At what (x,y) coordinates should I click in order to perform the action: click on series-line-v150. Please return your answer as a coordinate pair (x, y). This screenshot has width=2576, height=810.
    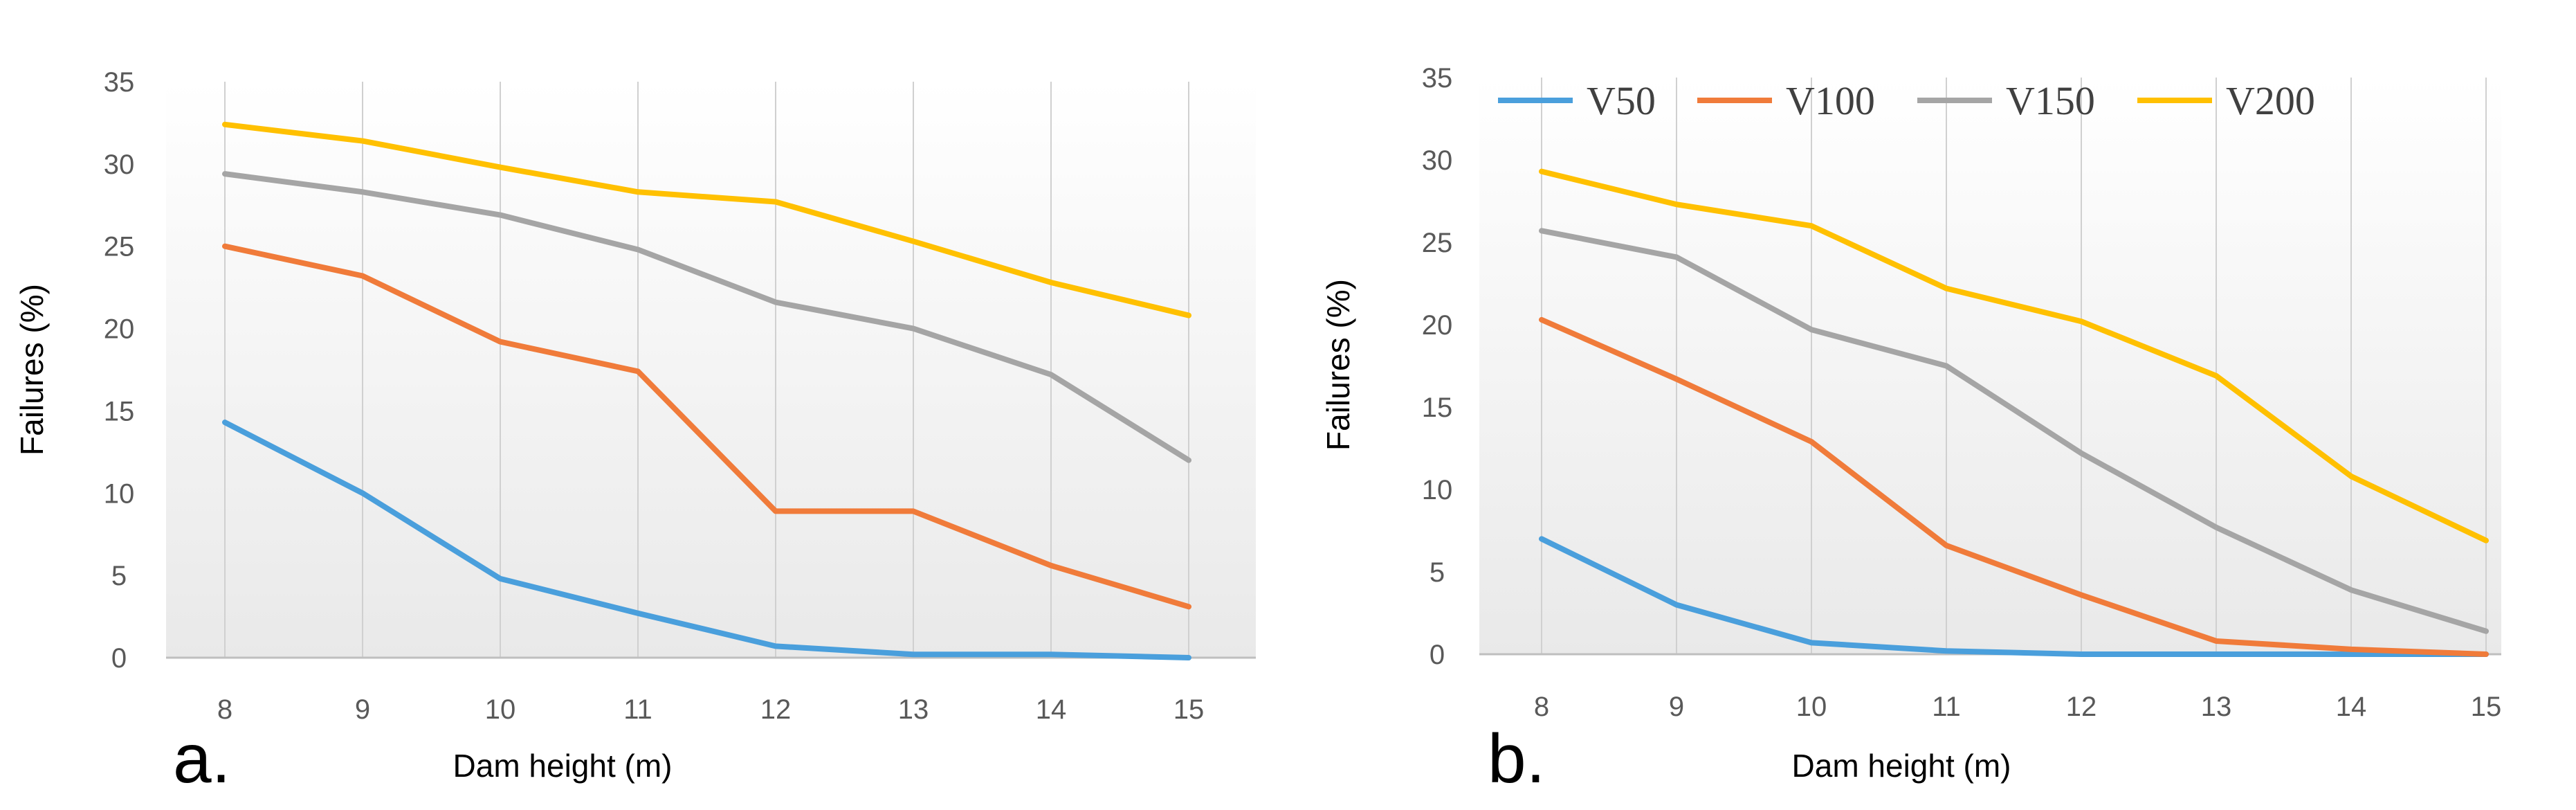
    Looking at the image, I should click on (707, 317).